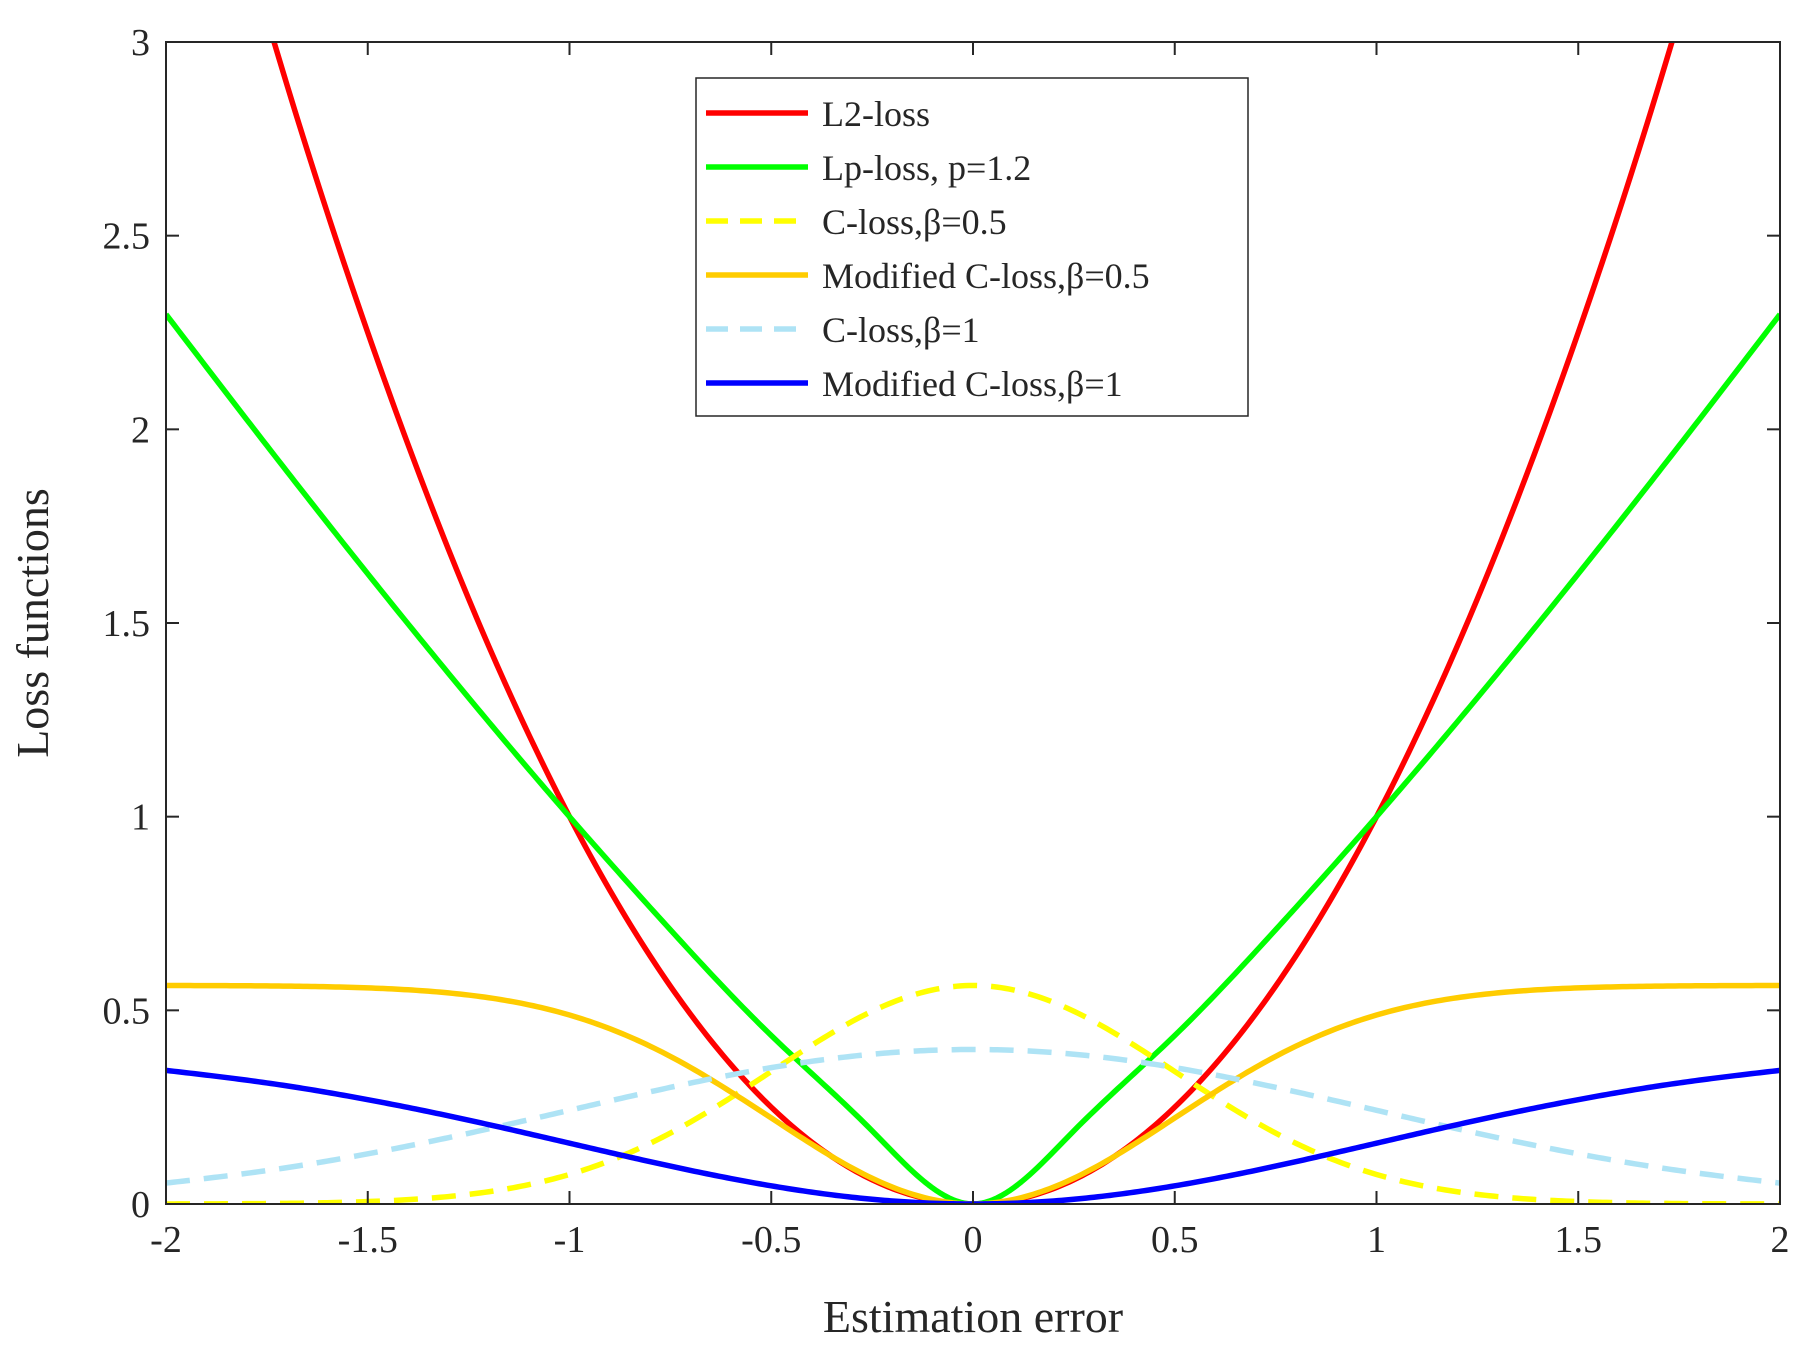 Image resolution: width=1799 pixels, height=1349 pixels. What do you see at coordinates (1376, 1240) in the screenshot?
I see `x-tick-label: 1` at bounding box center [1376, 1240].